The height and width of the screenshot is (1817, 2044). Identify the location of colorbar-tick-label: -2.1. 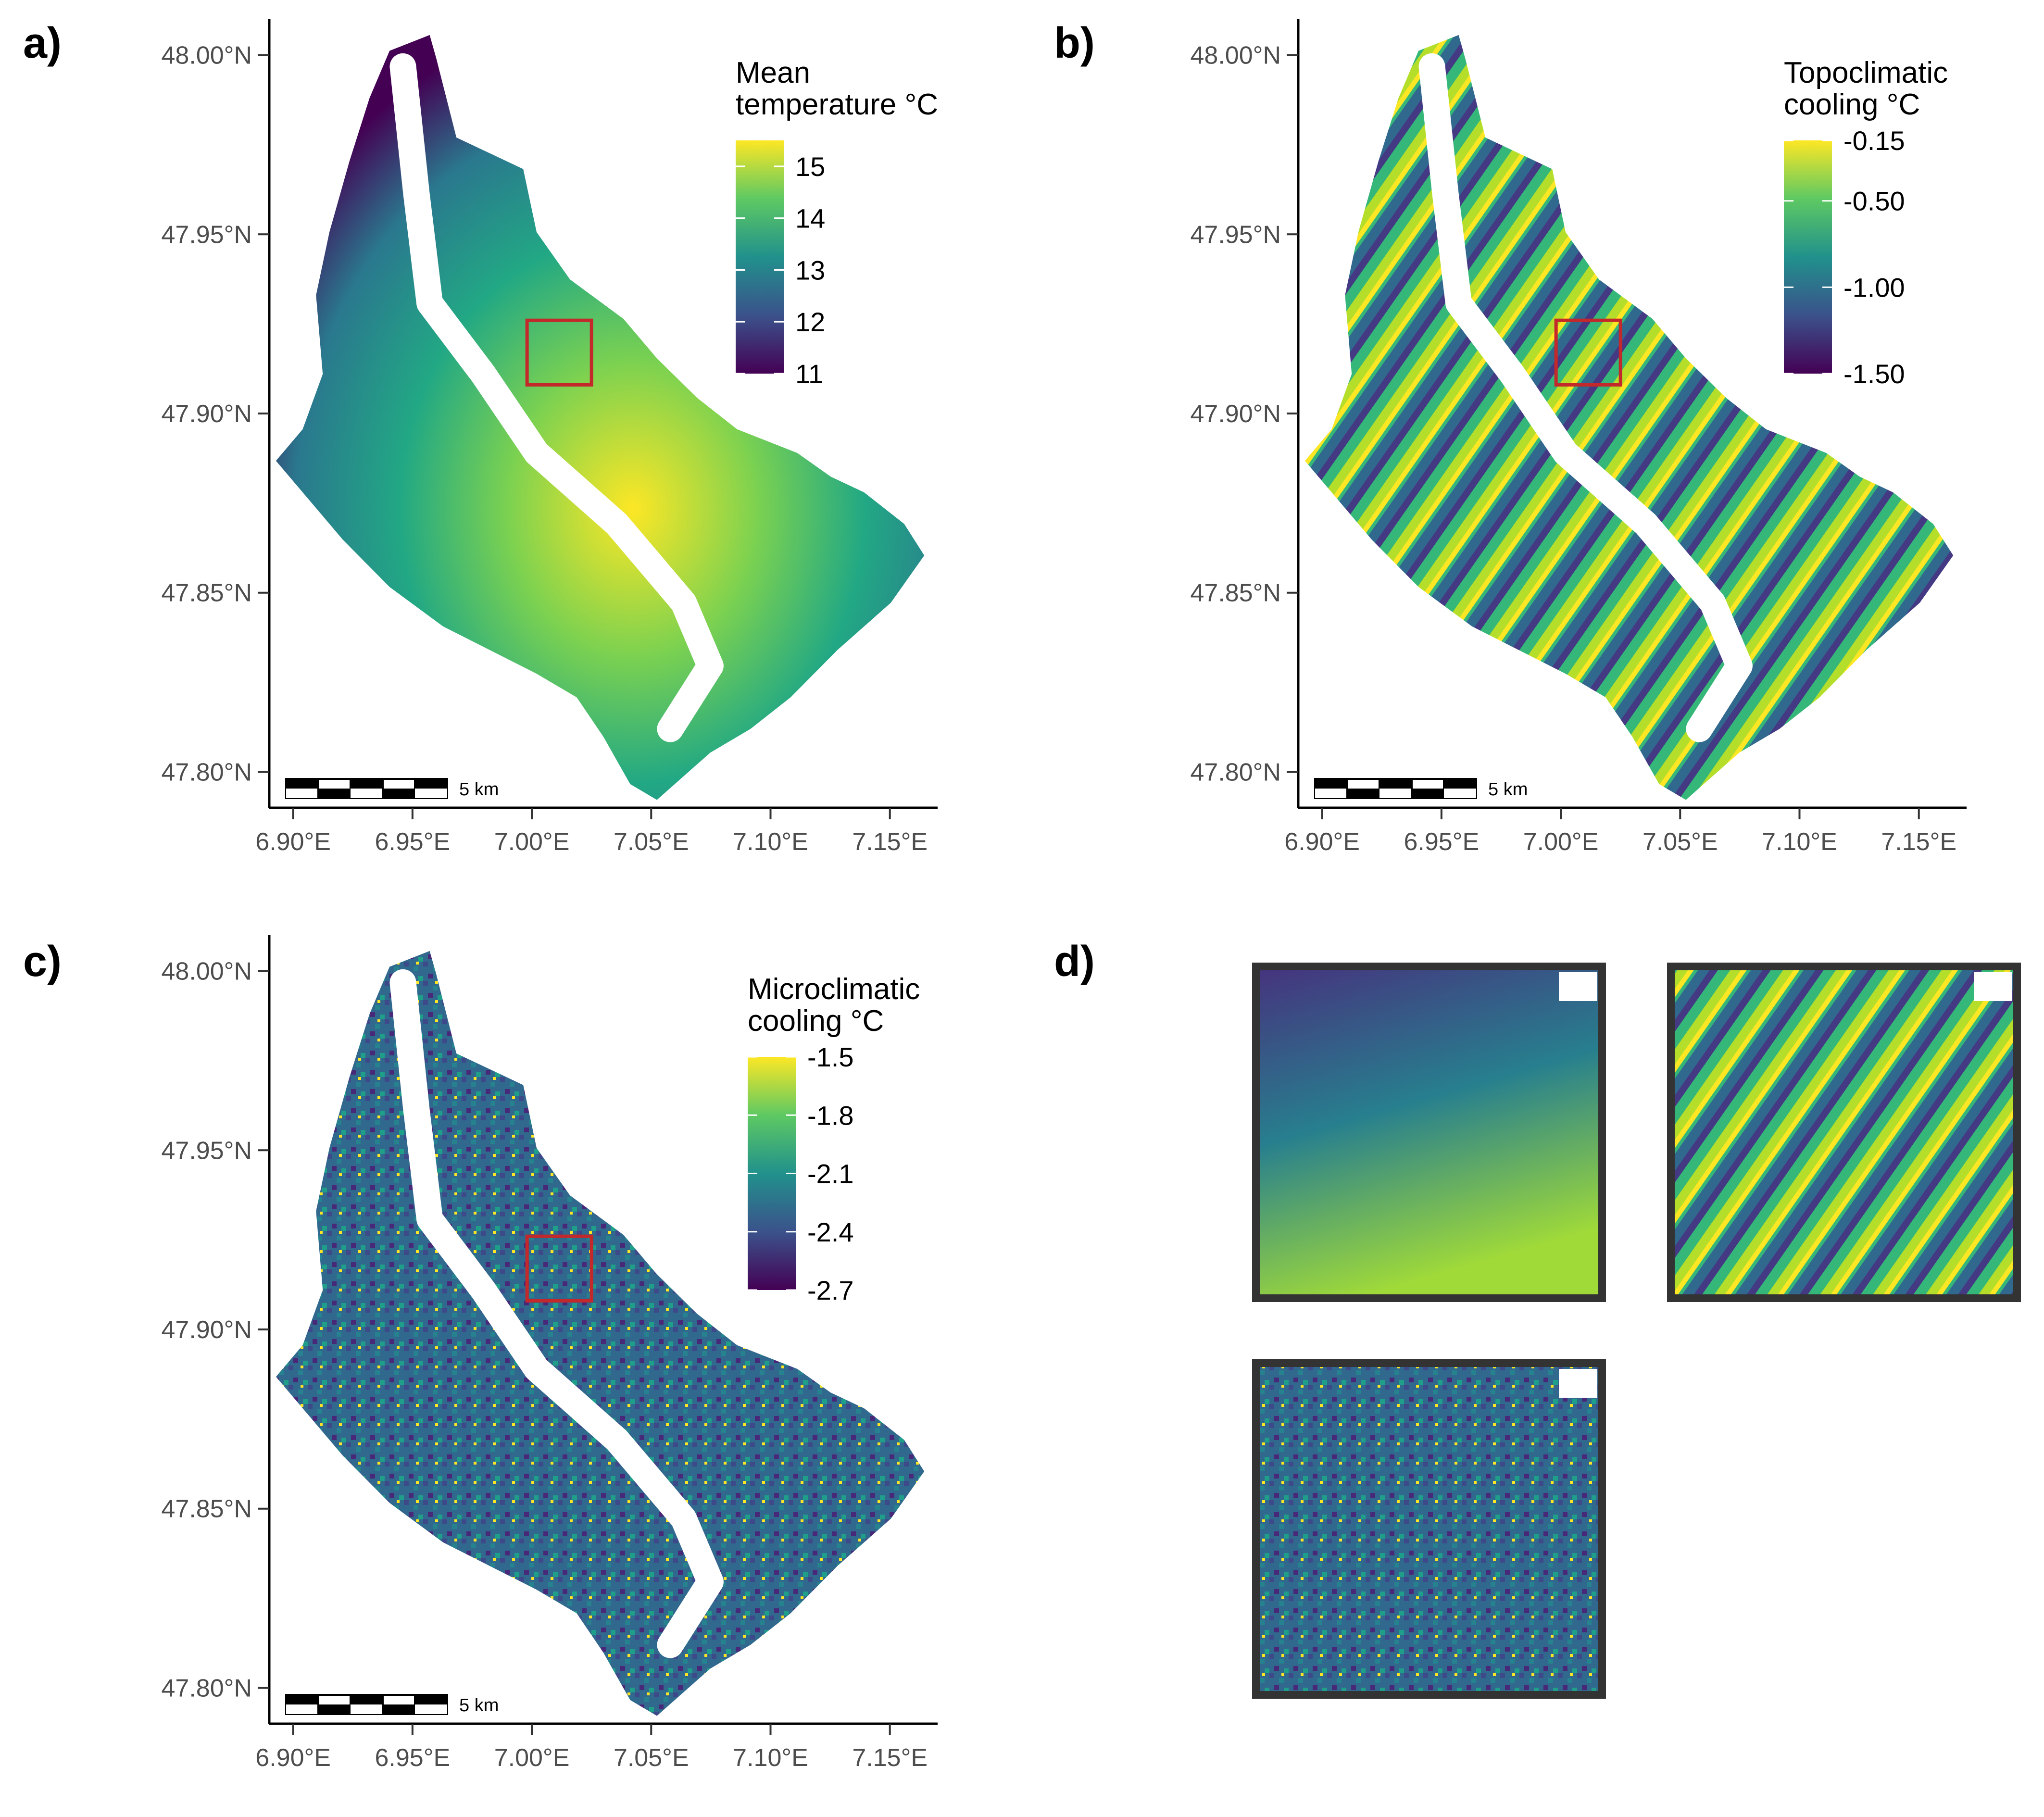
(830, 1174).